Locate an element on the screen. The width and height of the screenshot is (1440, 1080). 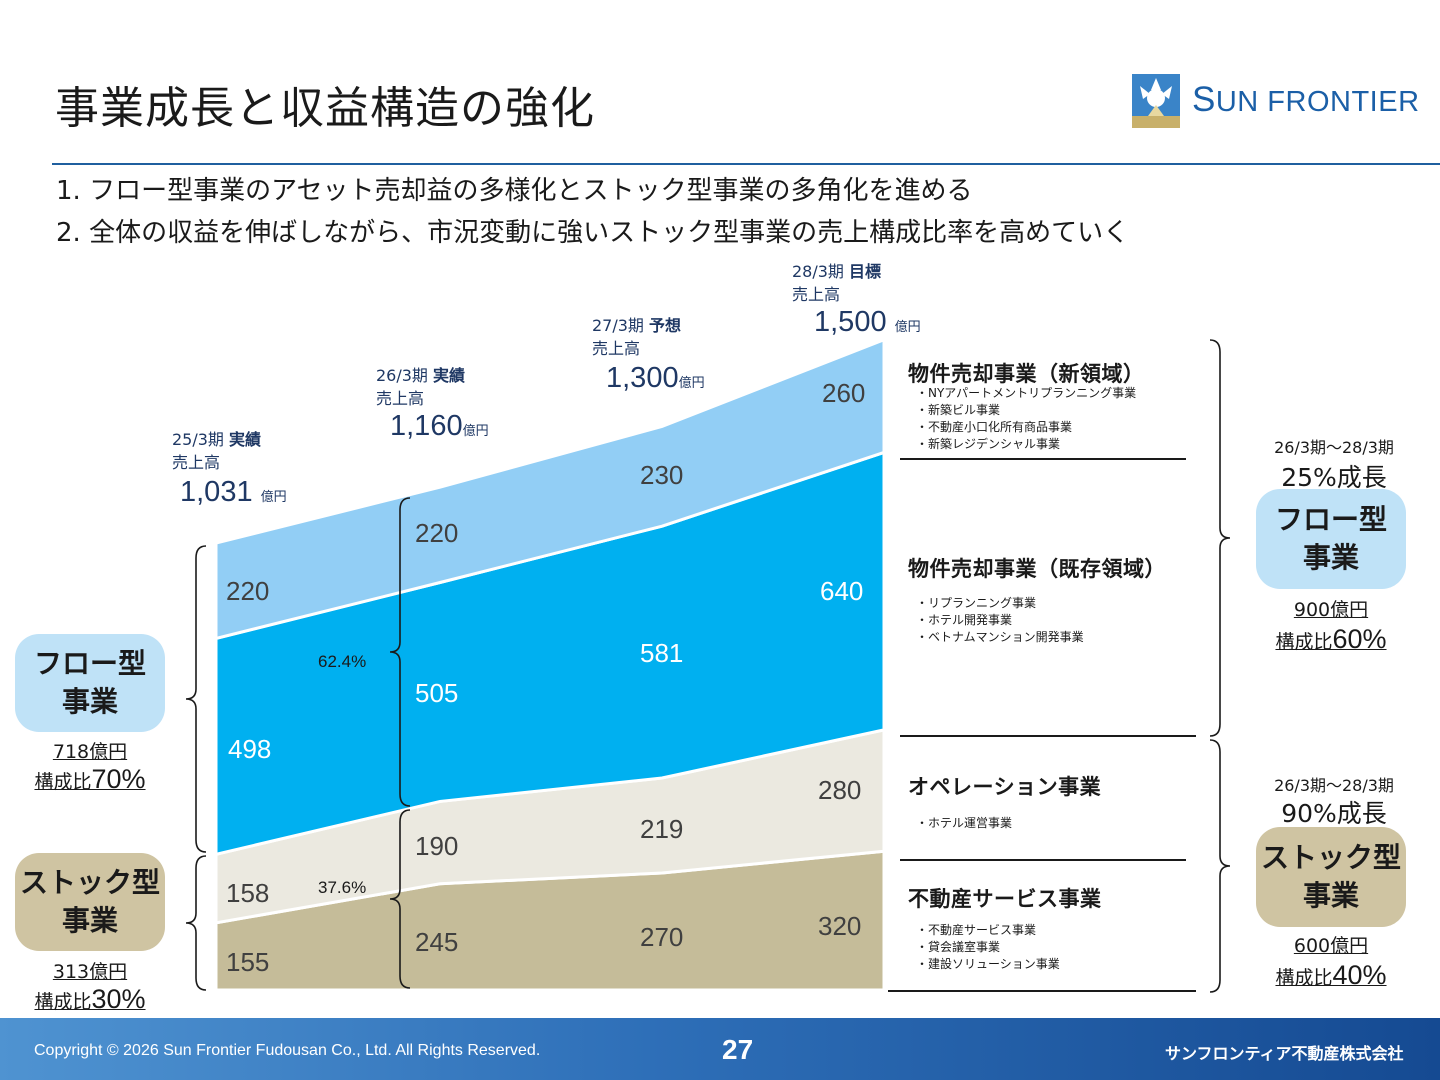
period-name: 28/3期 is located at coordinates (818, 271).